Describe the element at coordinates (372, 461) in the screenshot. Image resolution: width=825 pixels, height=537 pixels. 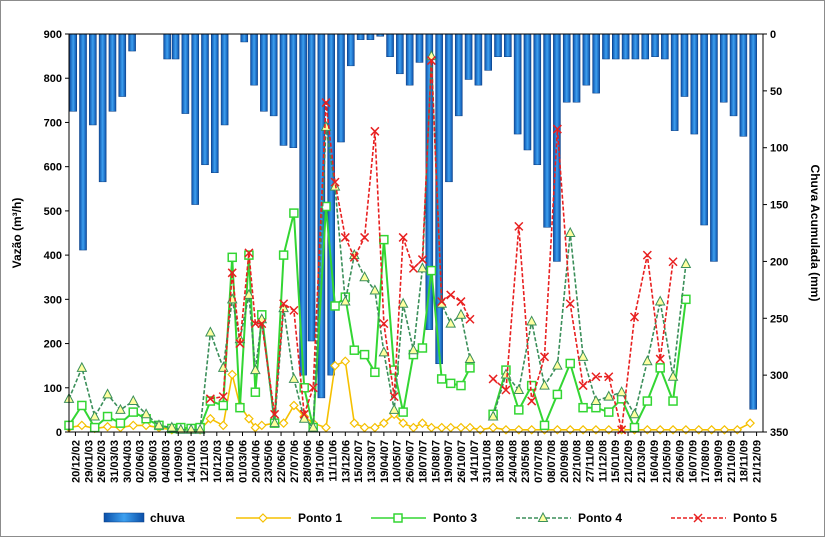
I see `x-tick-label: 13/03/07` at that location.